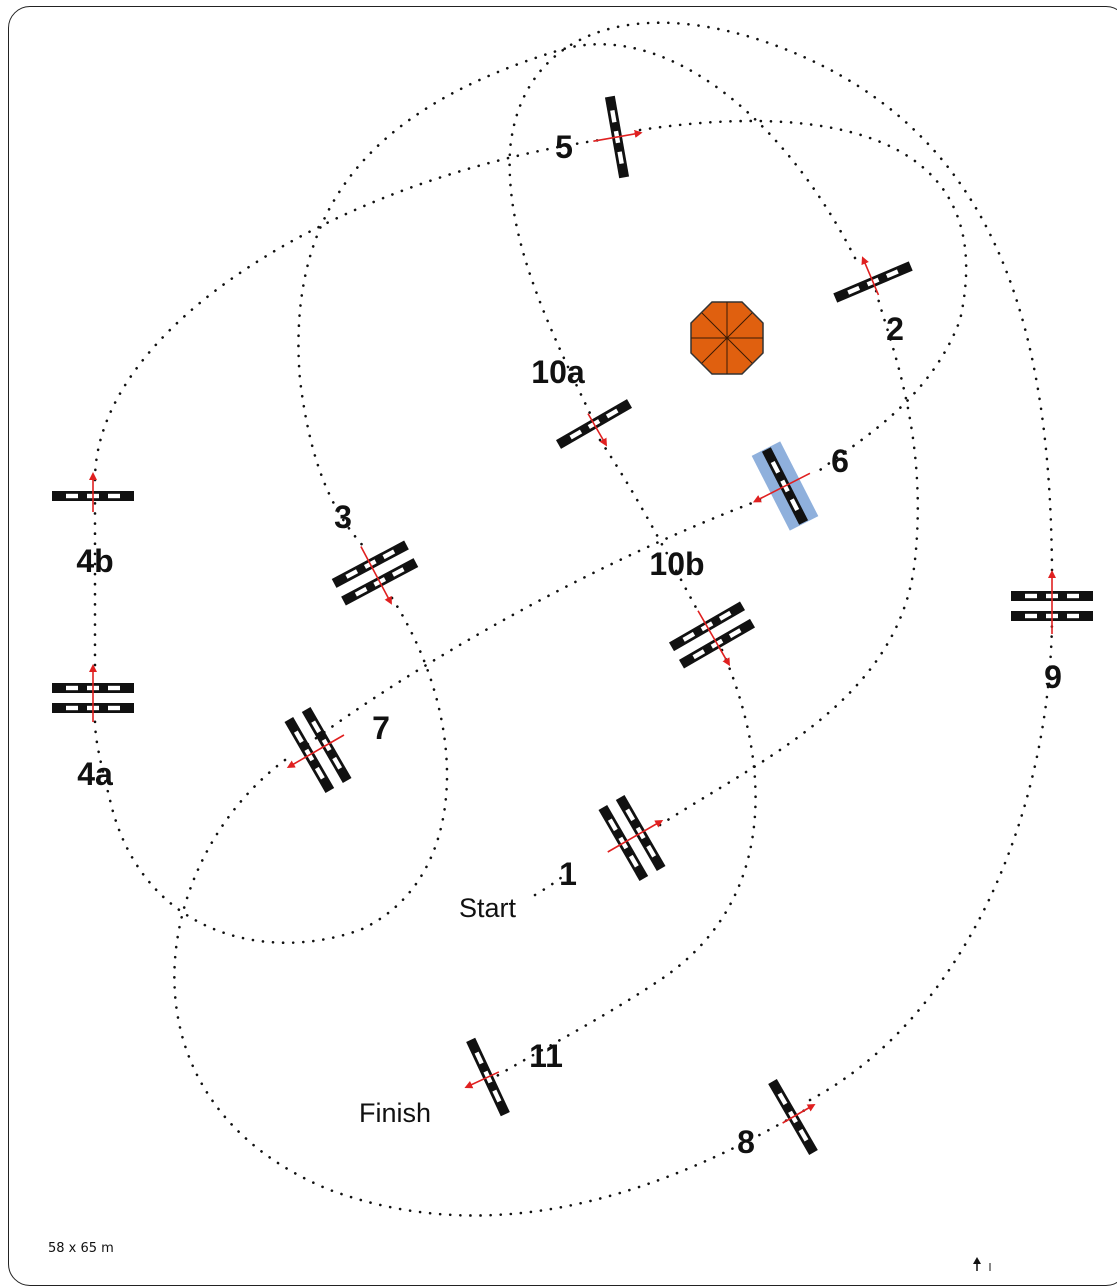  I want to click on finish-label: Finish, so click(395, 1113).